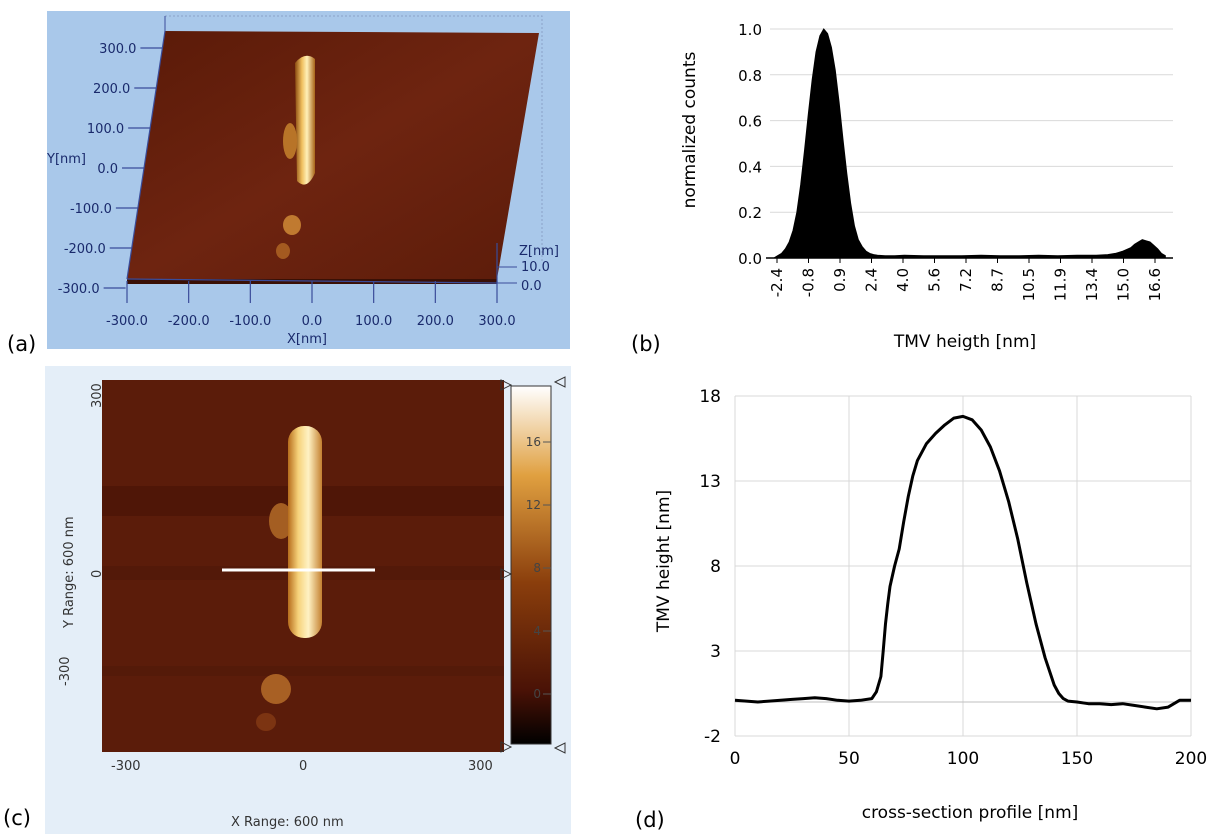  What do you see at coordinates (1029, 284) in the screenshot?
I see `b-x-tick: 10.5` at bounding box center [1029, 284].